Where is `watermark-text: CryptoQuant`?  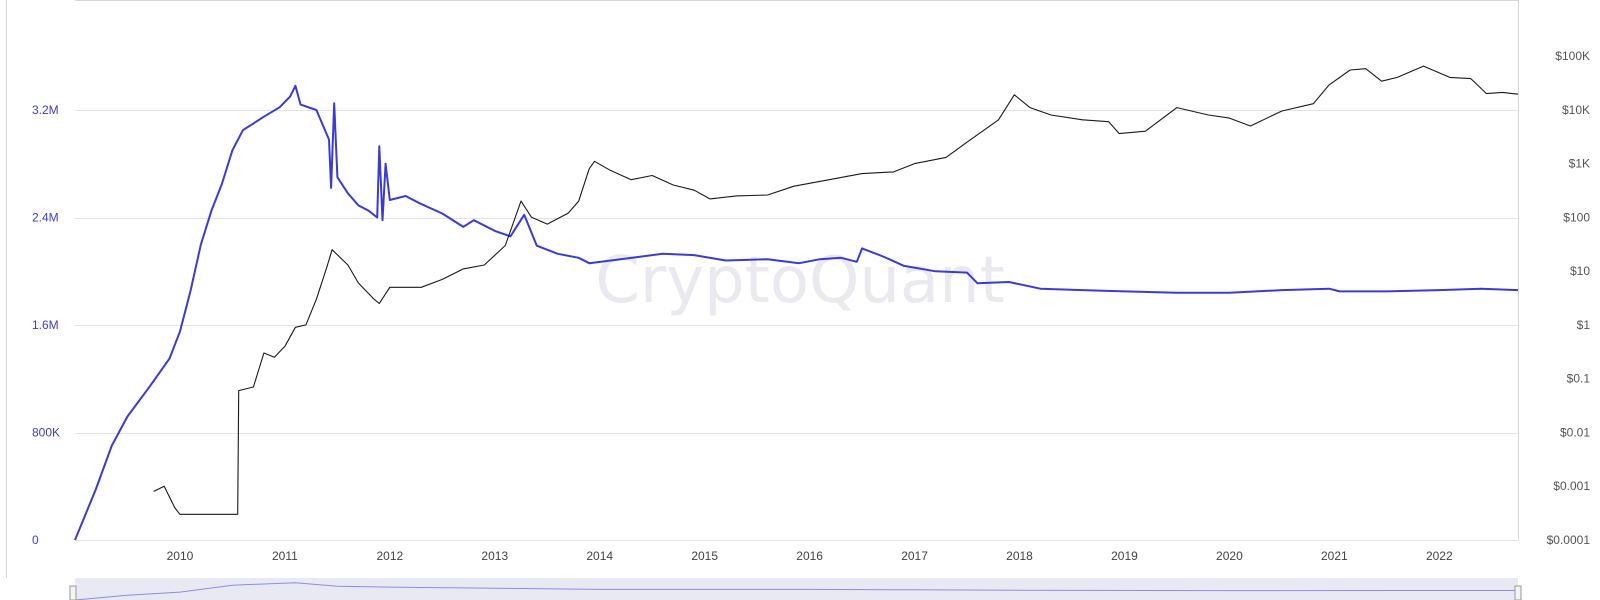
watermark-text: CryptoQuant is located at coordinates (800, 281).